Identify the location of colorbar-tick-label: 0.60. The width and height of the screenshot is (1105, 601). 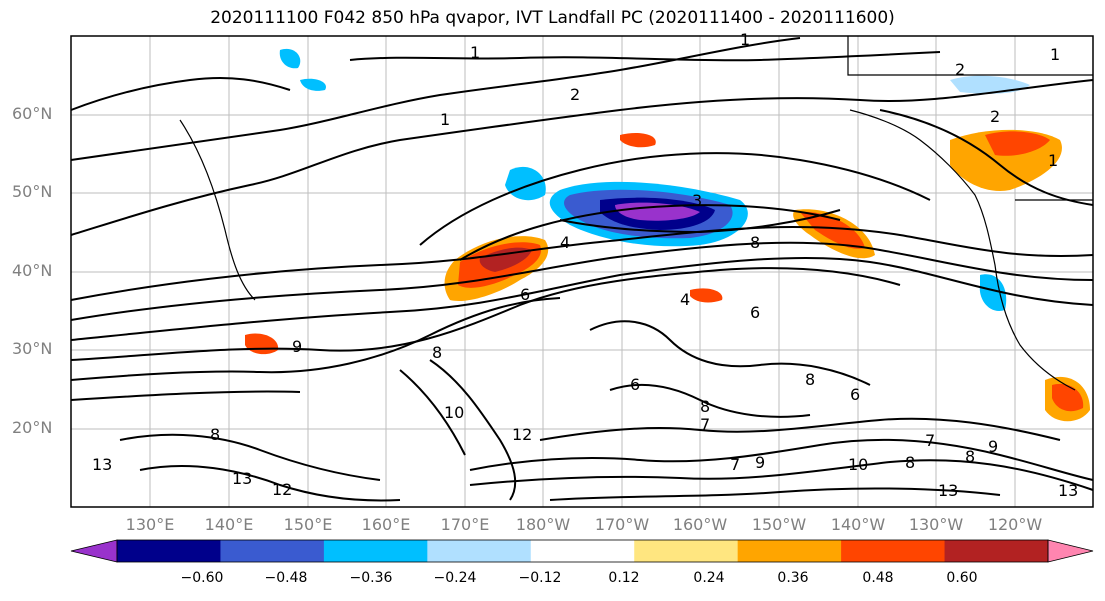
(962, 578).